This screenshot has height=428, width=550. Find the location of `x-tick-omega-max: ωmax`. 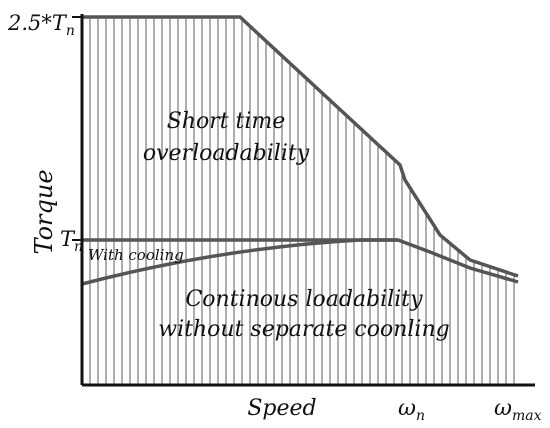

x-tick-omega-max: ωmax is located at coordinates (518, 410).